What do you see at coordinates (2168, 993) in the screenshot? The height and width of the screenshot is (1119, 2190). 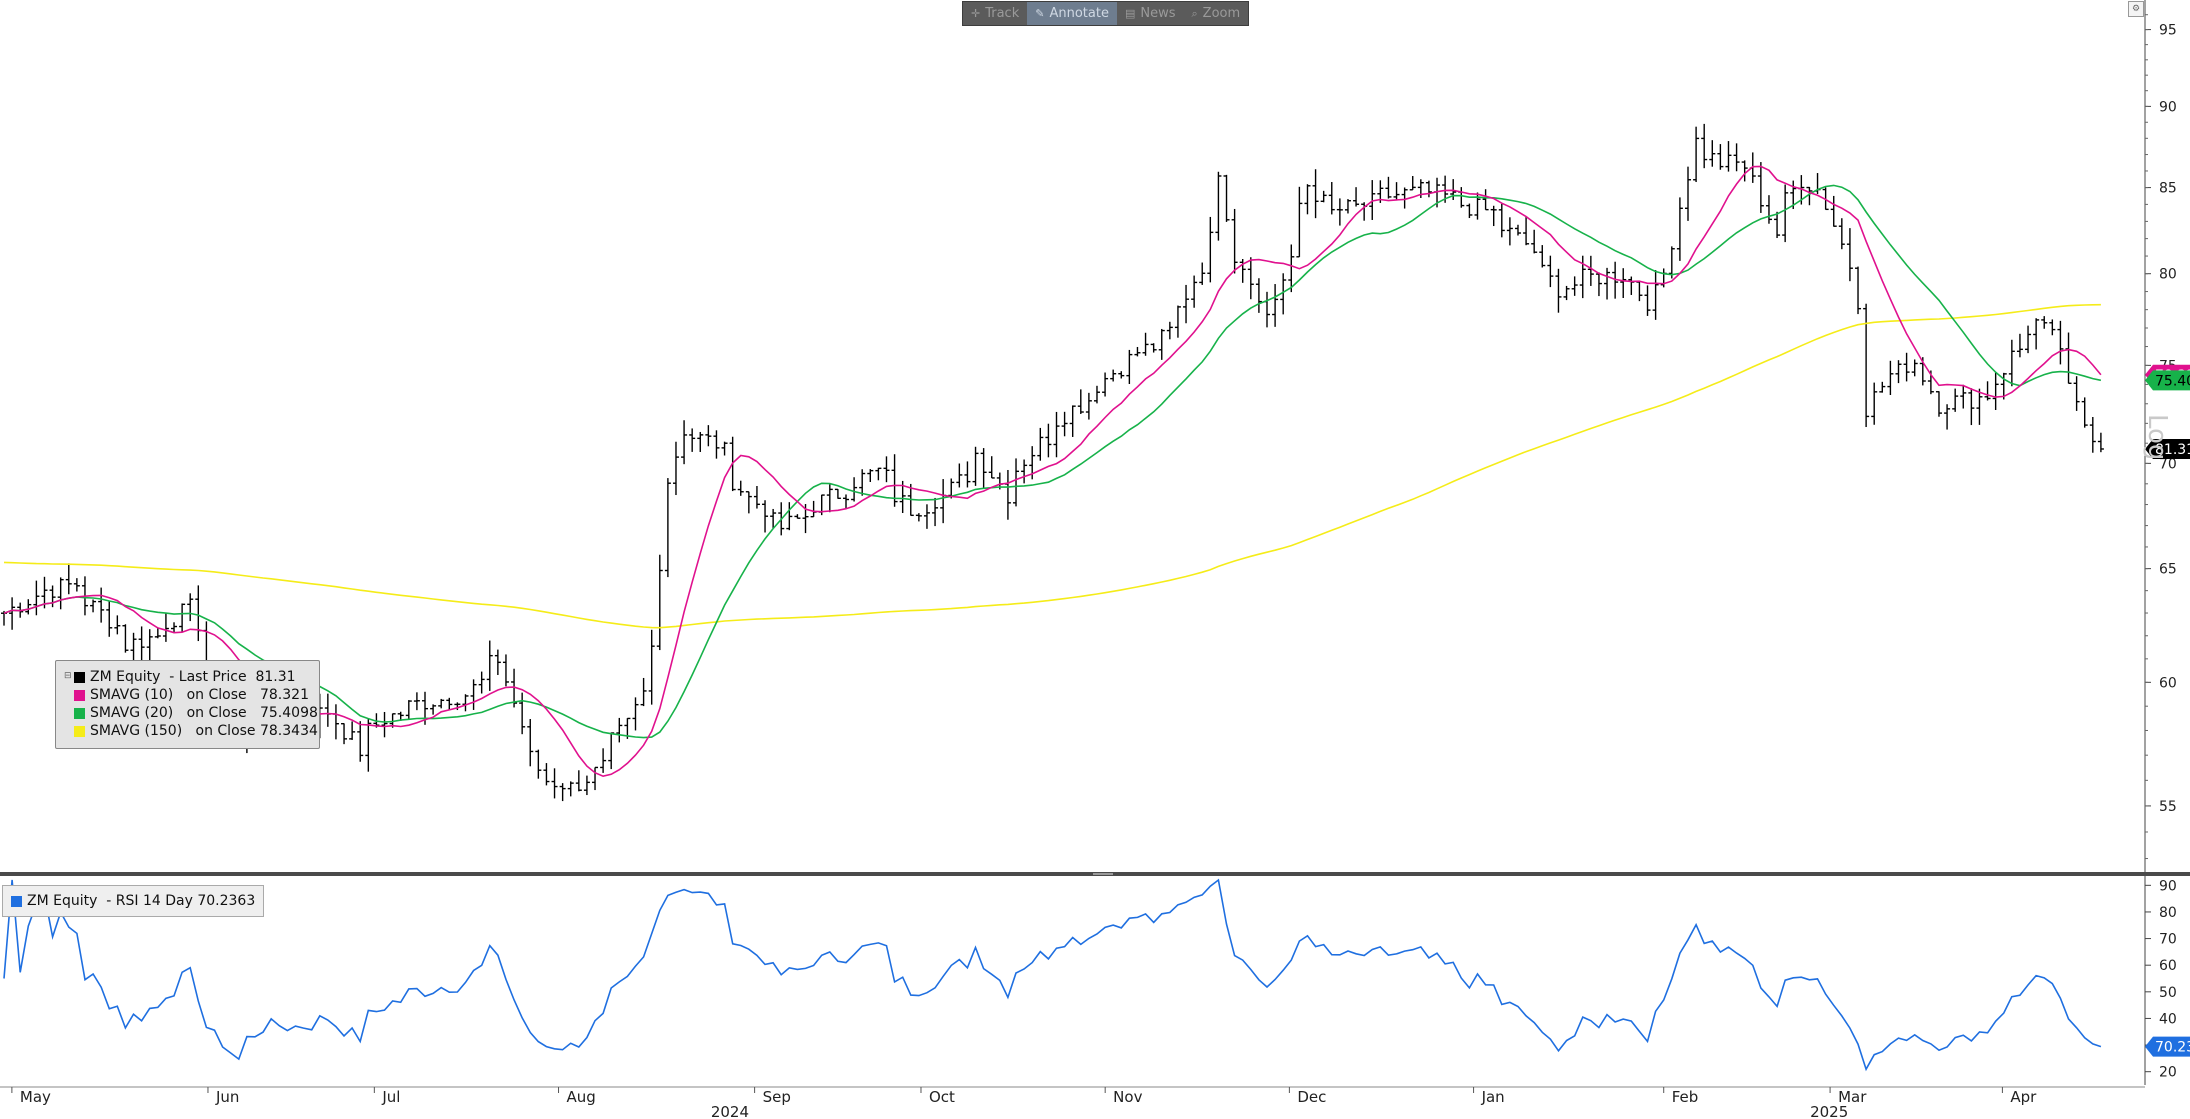 I see `rsi-y-tick-label: 50` at bounding box center [2168, 993].